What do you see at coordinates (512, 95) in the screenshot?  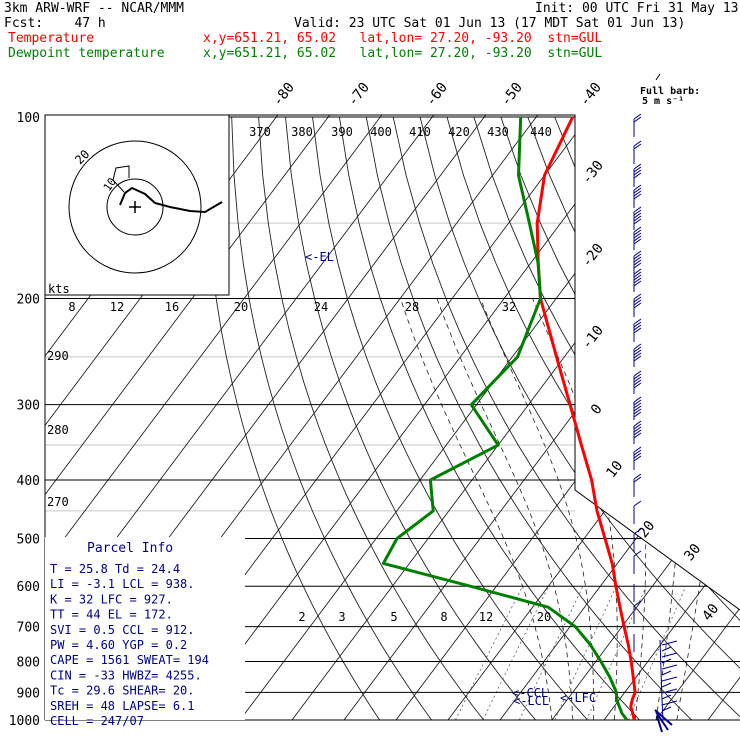 I see `isotherm-label: -50` at bounding box center [512, 95].